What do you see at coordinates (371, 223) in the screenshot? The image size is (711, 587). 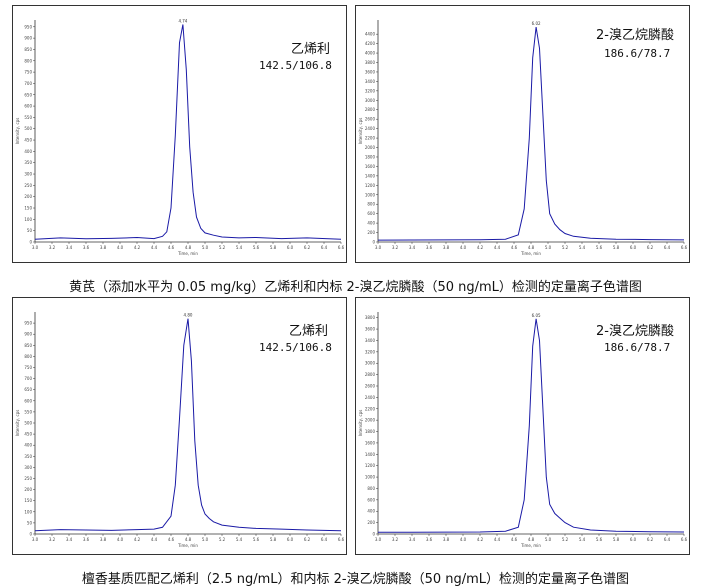 I see `y-tick-label: 400` at bounding box center [371, 223].